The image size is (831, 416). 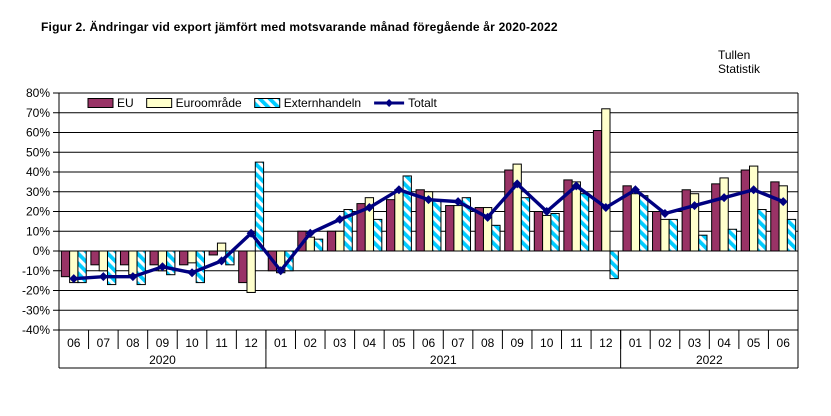 What do you see at coordinates (399, 343) in the screenshot?
I see `month-label: 05` at bounding box center [399, 343].